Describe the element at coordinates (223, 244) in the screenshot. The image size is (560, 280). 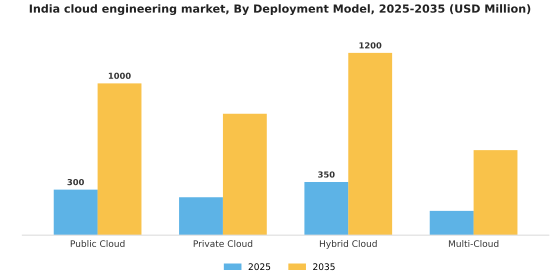
I see `x-tick-label: Private Cloud` at that location.